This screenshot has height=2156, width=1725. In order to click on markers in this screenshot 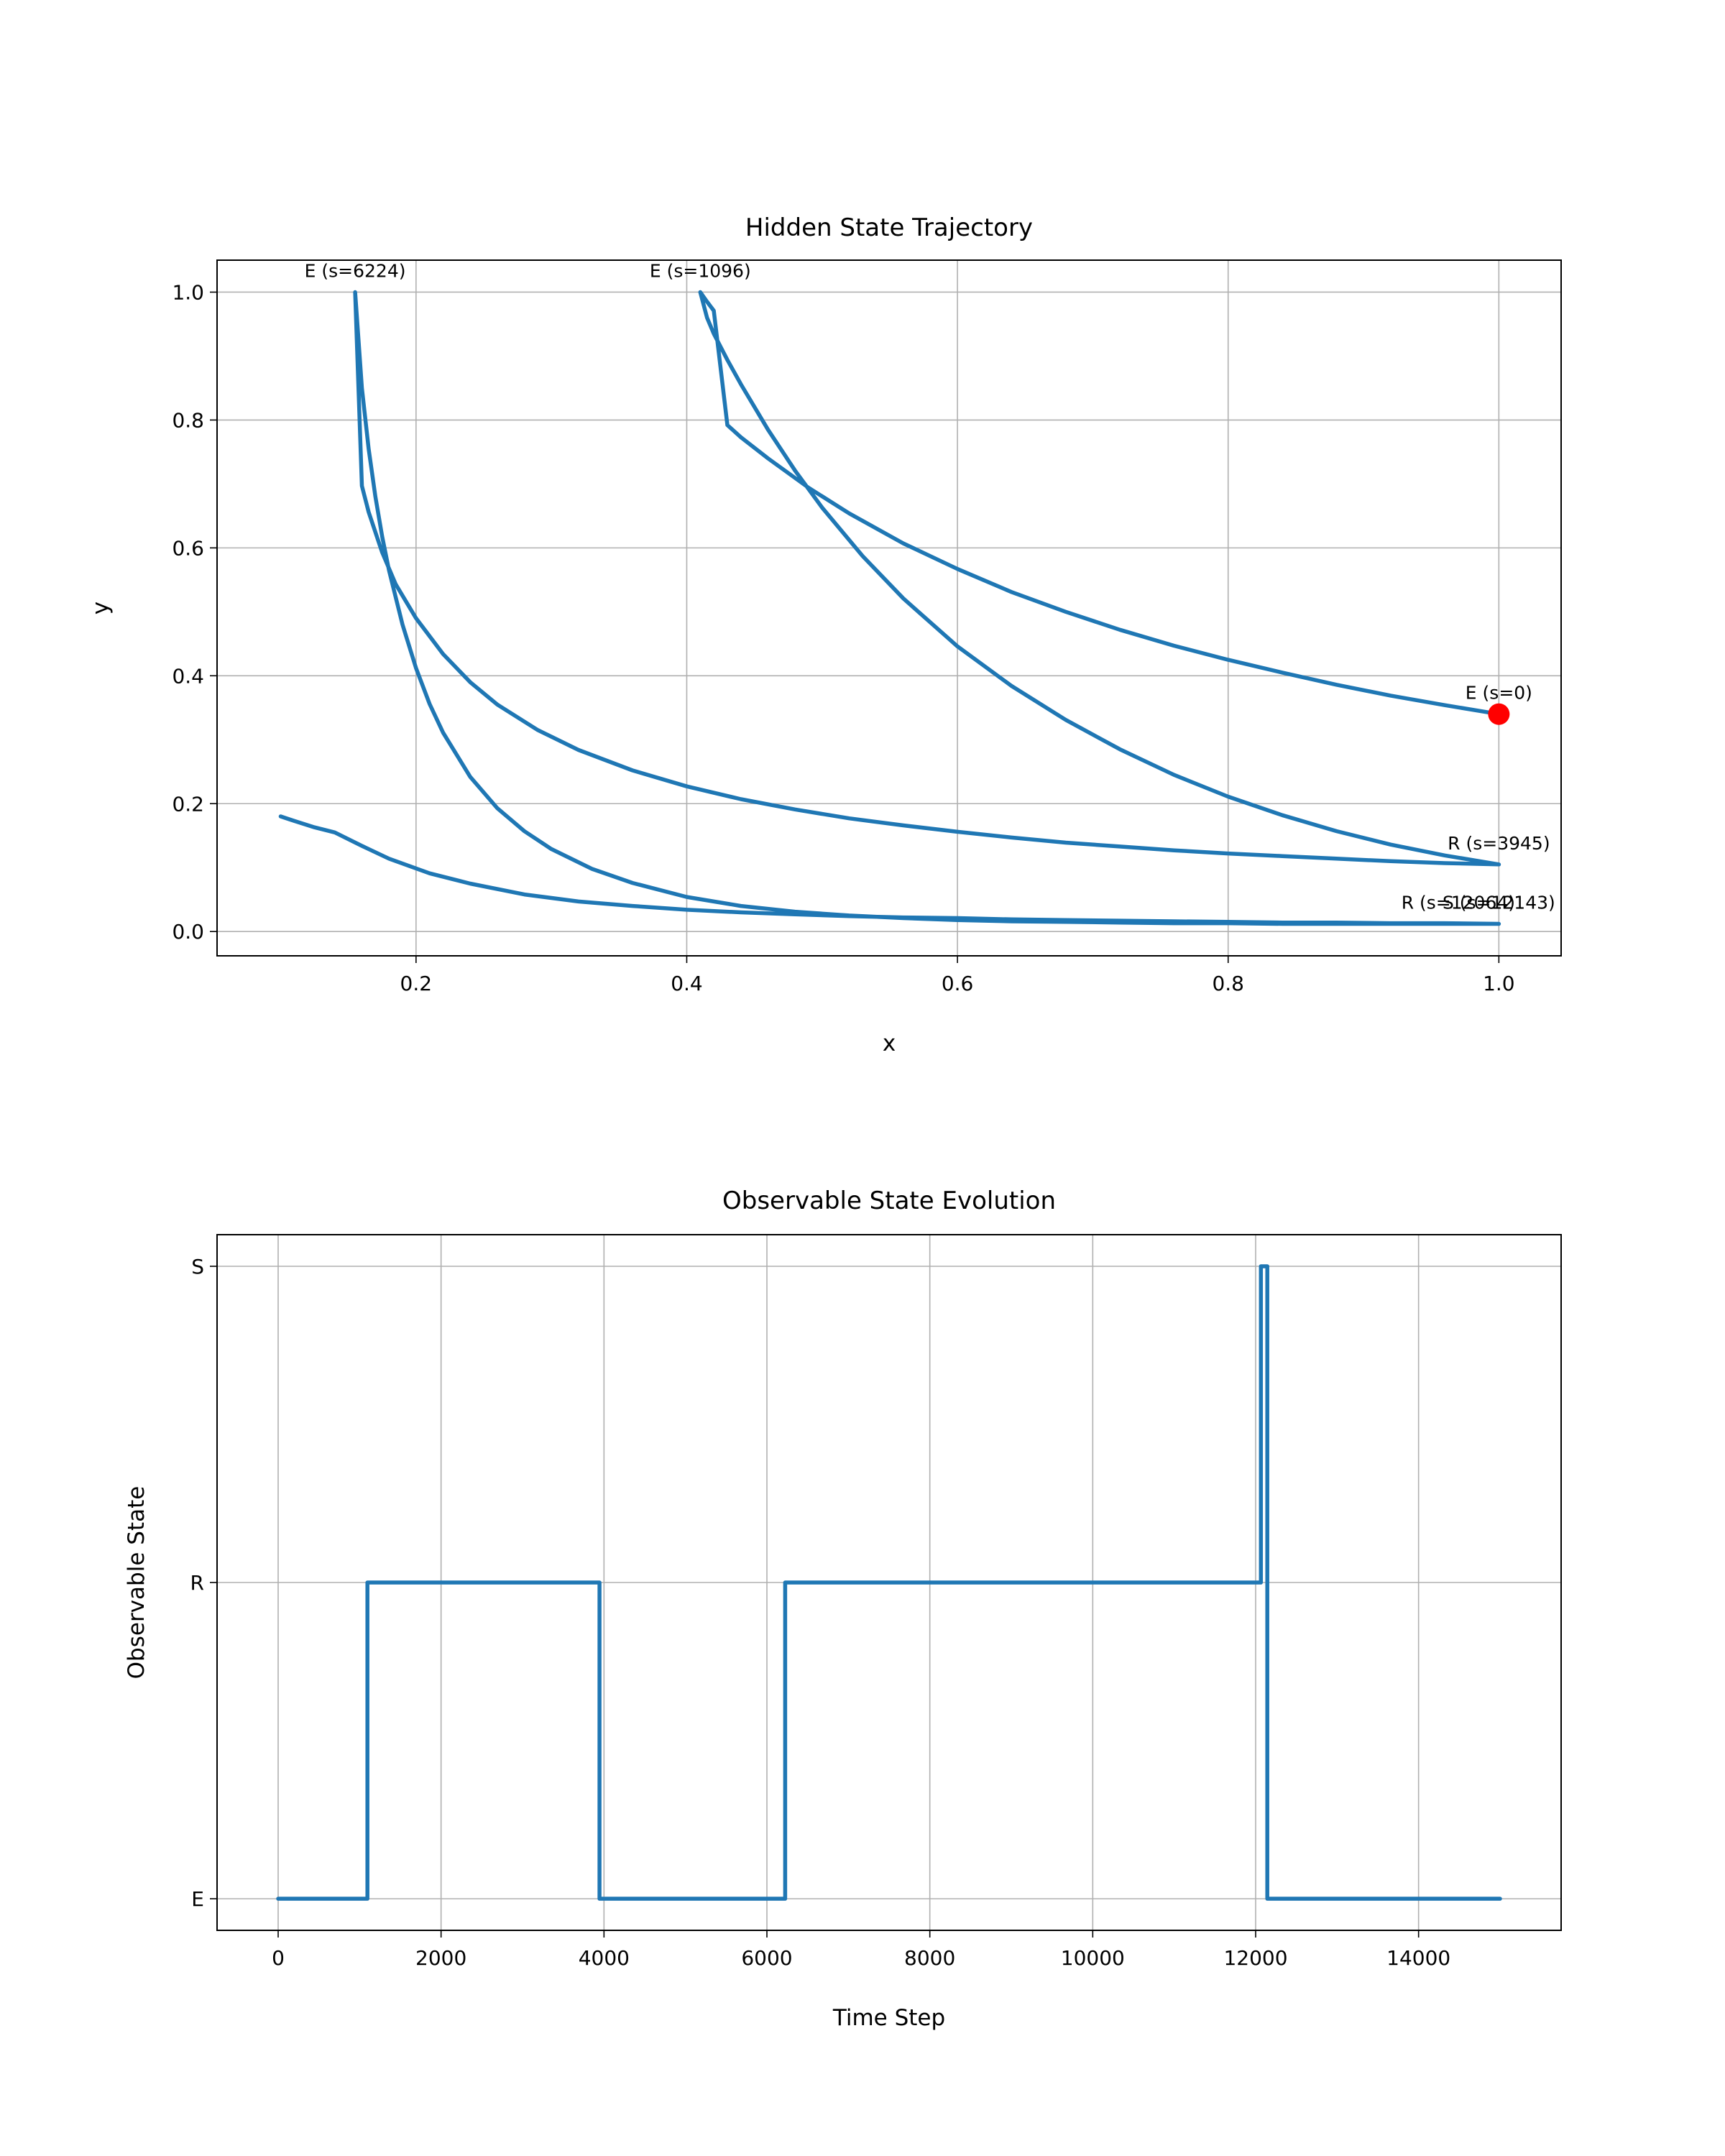, I will do `click(1499, 714)`.